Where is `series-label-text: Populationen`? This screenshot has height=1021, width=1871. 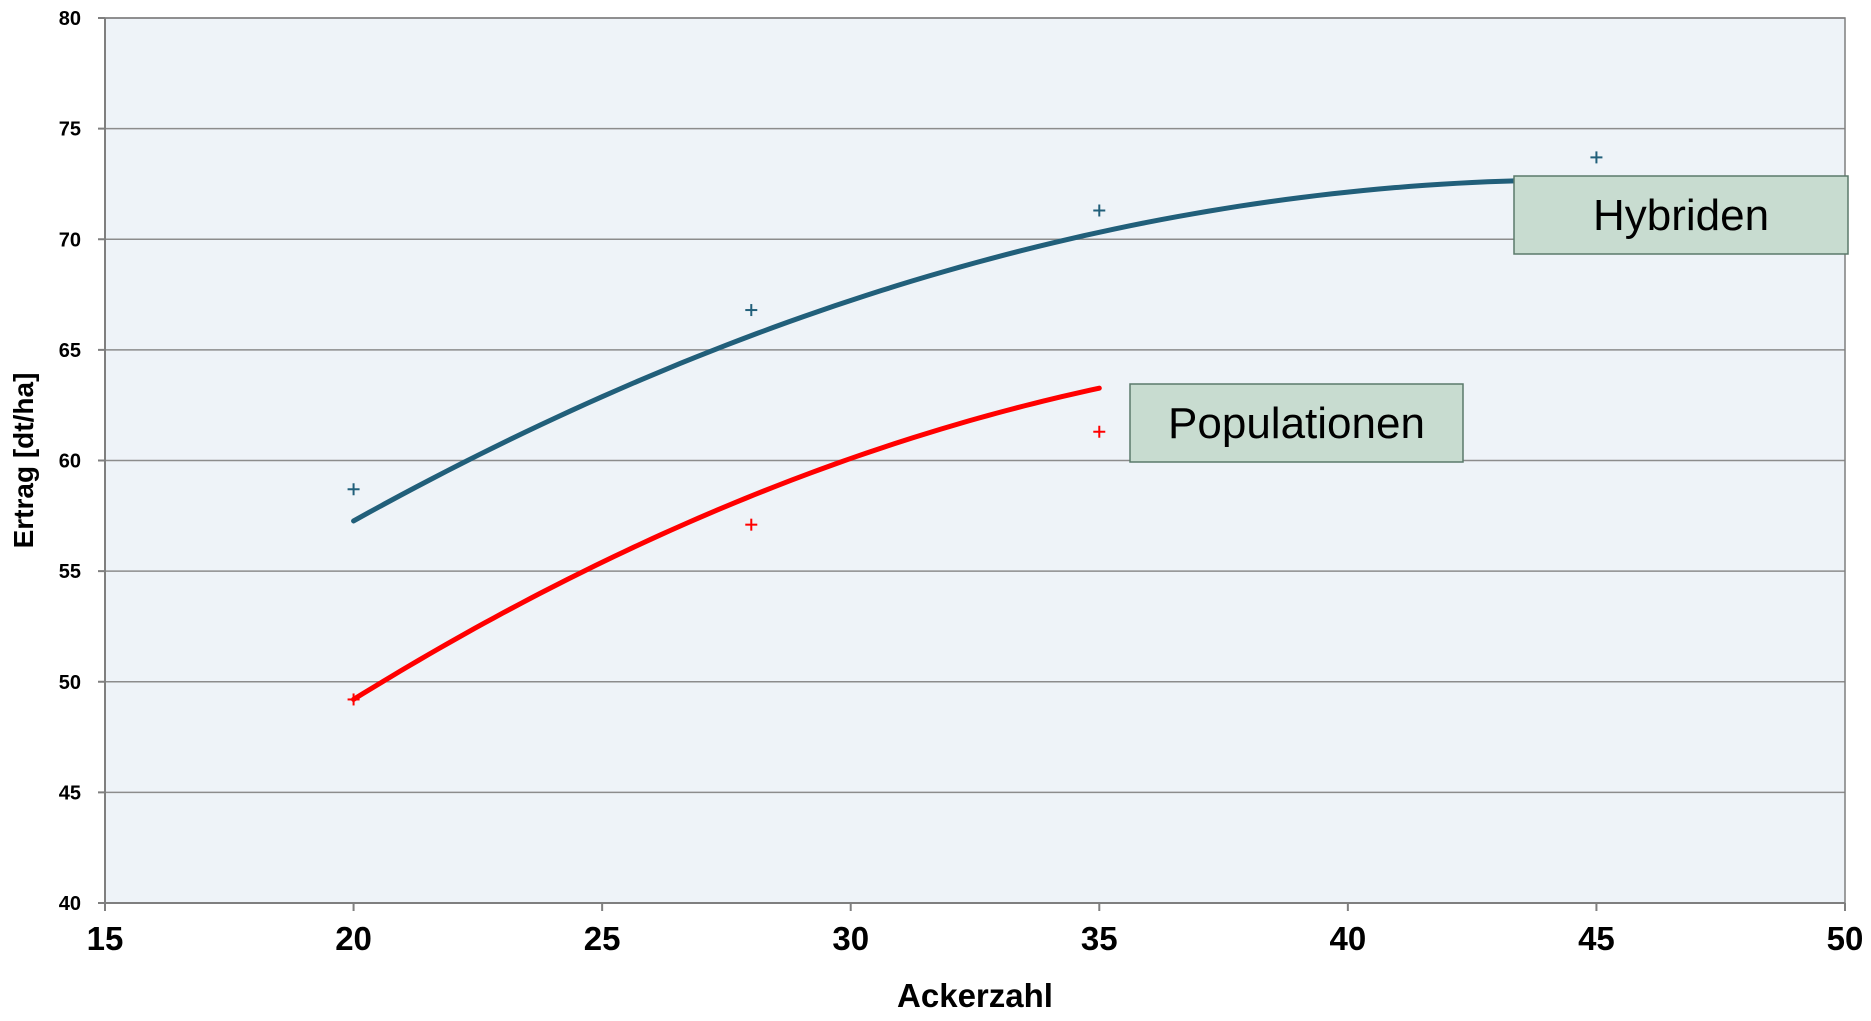
series-label-text: Populationen is located at coordinates (1296, 423).